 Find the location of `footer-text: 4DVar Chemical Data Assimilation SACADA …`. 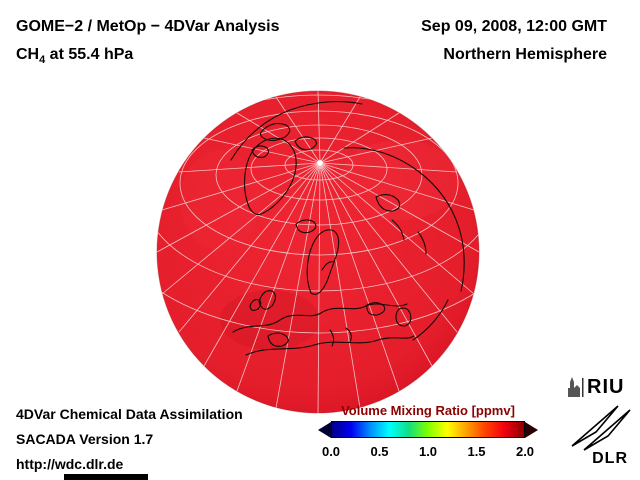

footer-text: 4DVar Chemical Data Assimilation SACADA … is located at coordinates (129, 439).